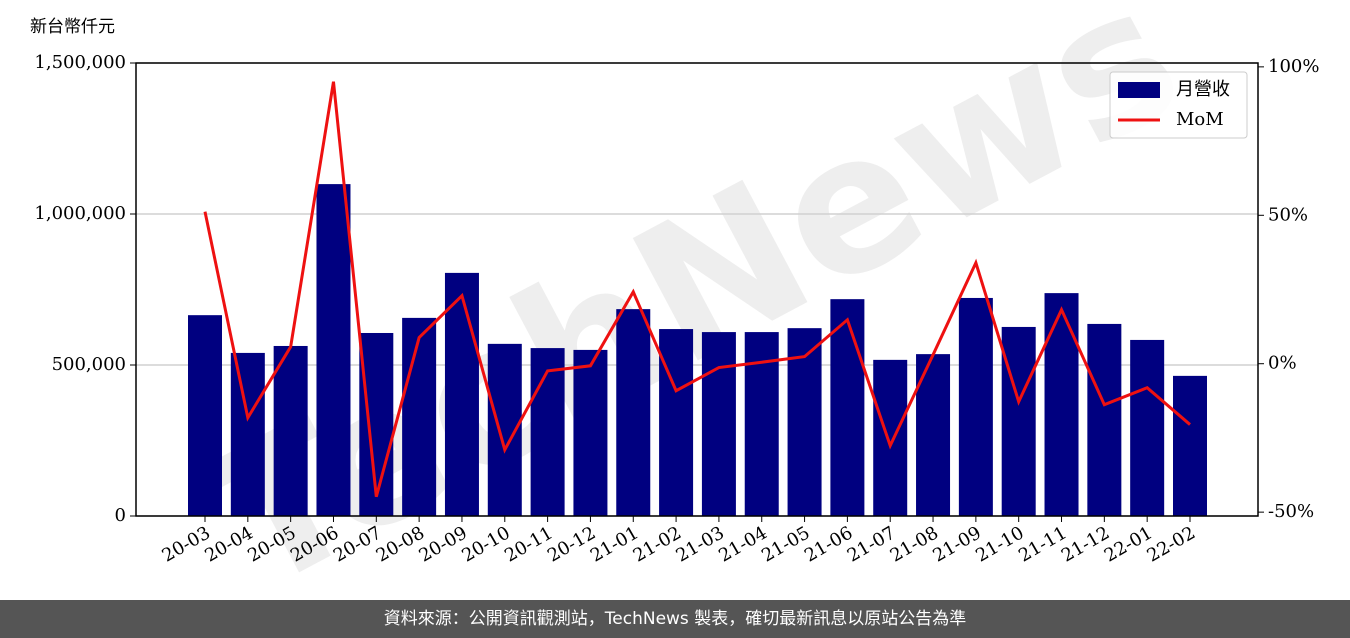  What do you see at coordinates (89, 364) in the screenshot?
I see `y-tick-label: 500,000` at bounding box center [89, 364].